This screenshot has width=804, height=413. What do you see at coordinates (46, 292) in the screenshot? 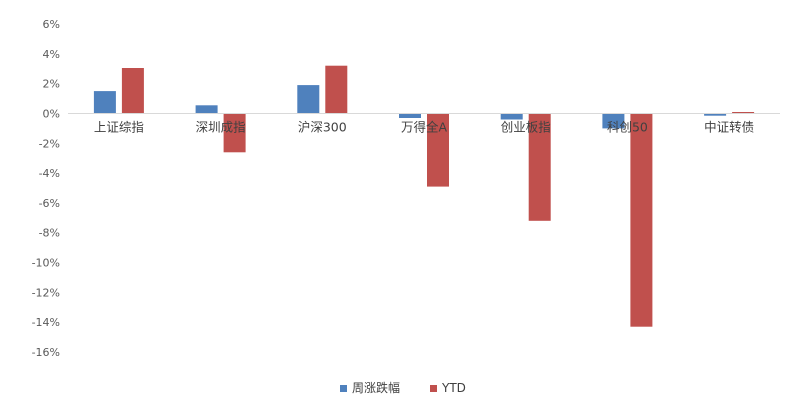
I see `y-tick-label: -12%` at bounding box center [46, 292].